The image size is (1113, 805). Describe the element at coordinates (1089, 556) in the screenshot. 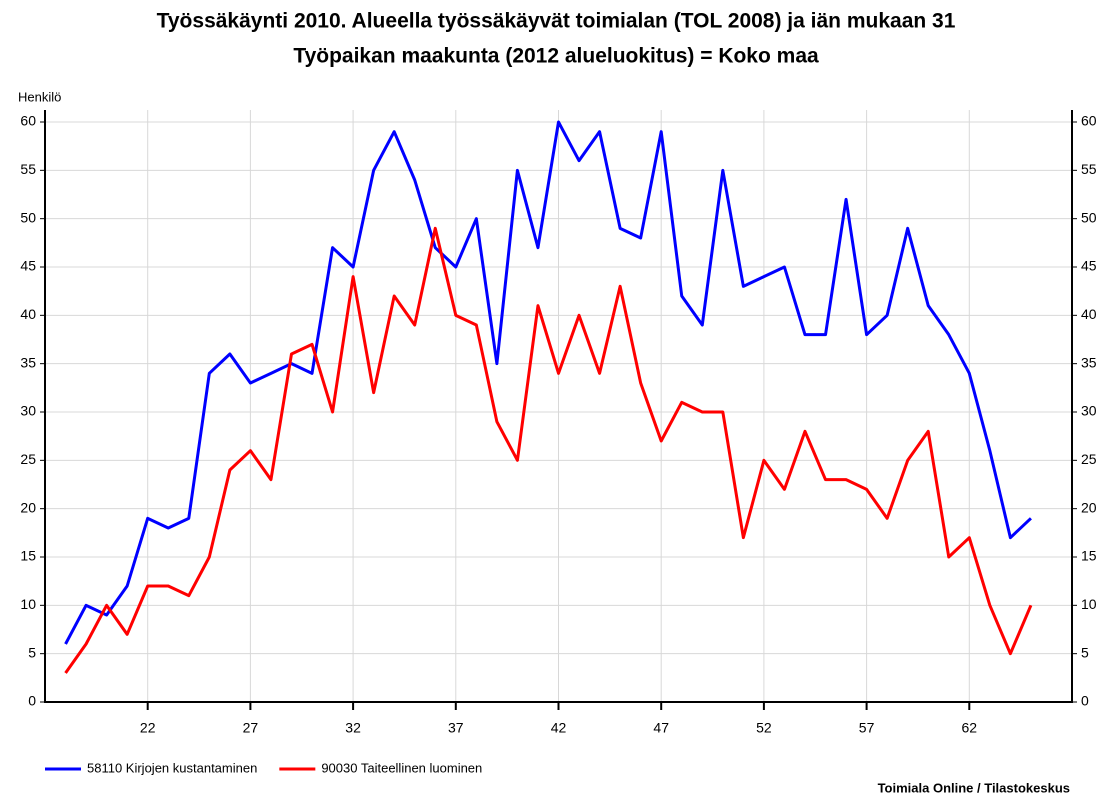

I see `y2-tick-label: 15` at that location.